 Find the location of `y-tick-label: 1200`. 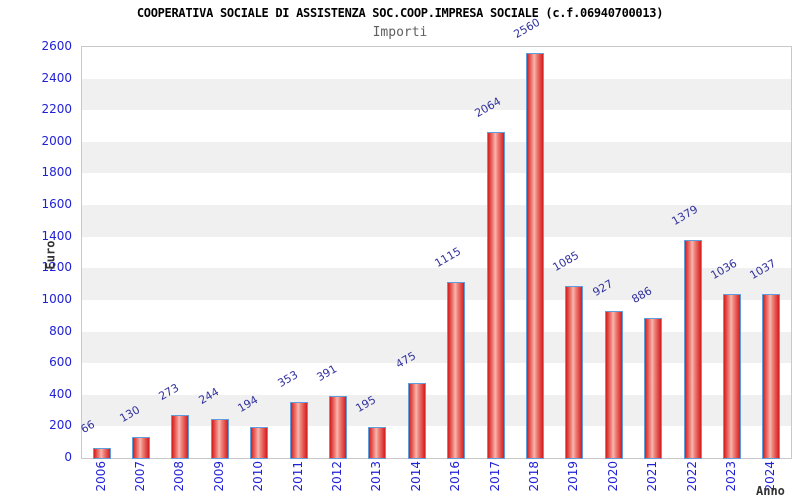

y-tick-label: 1200 is located at coordinates (56, 267).